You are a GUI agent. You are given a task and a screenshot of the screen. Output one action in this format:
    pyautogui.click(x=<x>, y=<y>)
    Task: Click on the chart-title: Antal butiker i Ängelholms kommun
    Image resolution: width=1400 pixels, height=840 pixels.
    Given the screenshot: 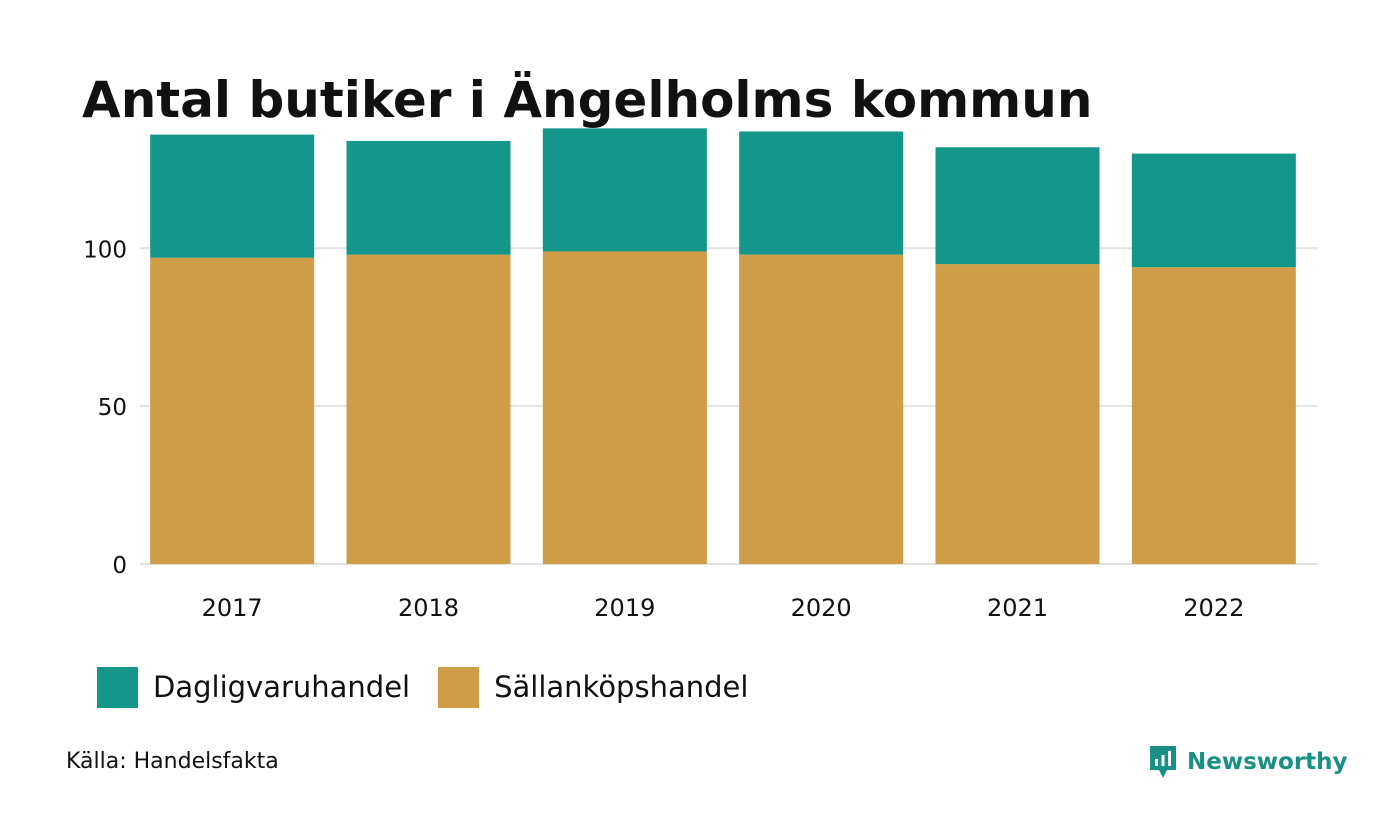 What is the action you would take?
    pyautogui.click(x=587, y=100)
    